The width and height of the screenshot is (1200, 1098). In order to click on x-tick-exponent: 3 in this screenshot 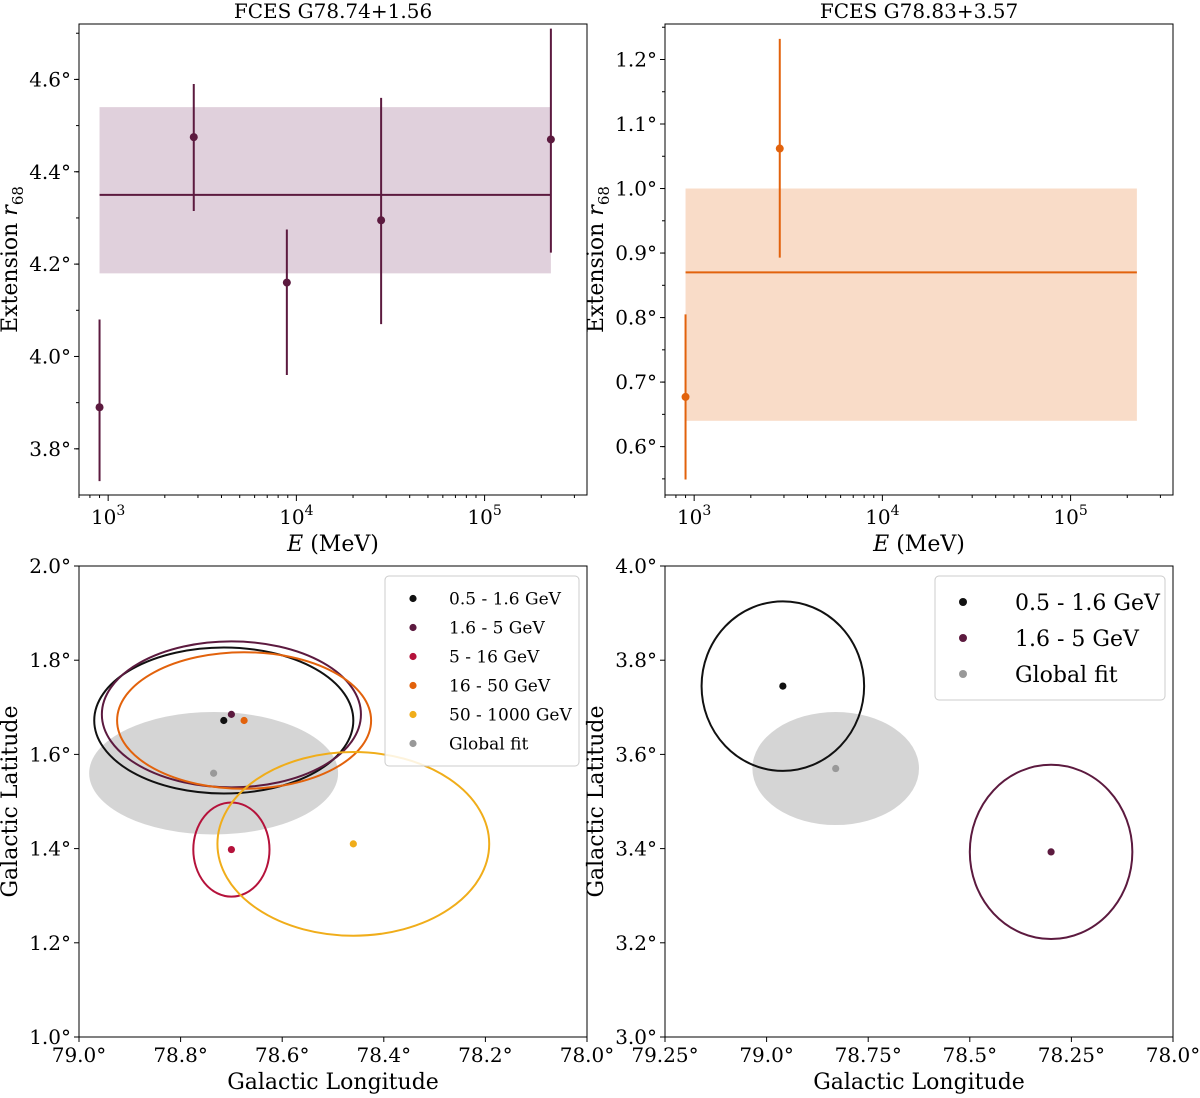, I will do `click(706, 511)`.